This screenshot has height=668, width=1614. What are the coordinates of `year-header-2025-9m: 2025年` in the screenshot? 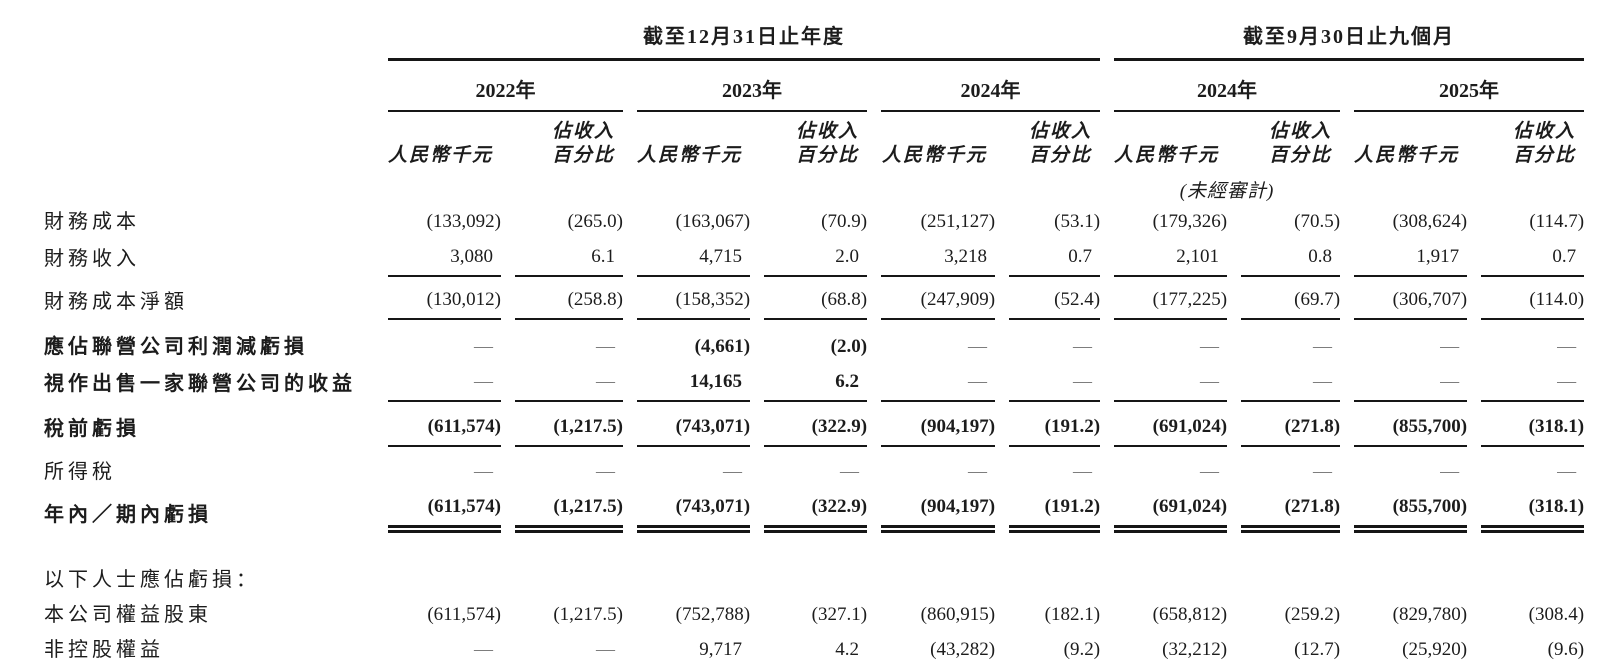 It's located at (1469, 86).